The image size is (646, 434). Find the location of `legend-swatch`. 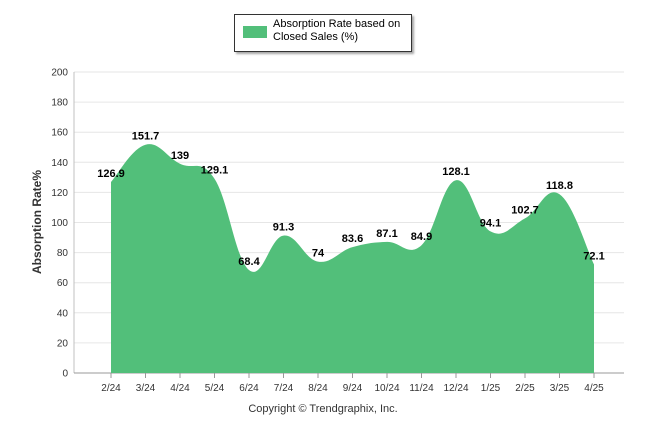

legend-swatch is located at coordinates (255, 32).